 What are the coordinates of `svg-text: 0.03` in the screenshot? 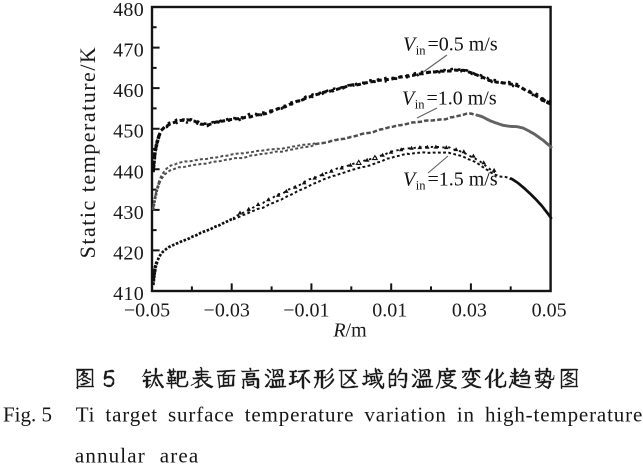 It's located at (469, 311).